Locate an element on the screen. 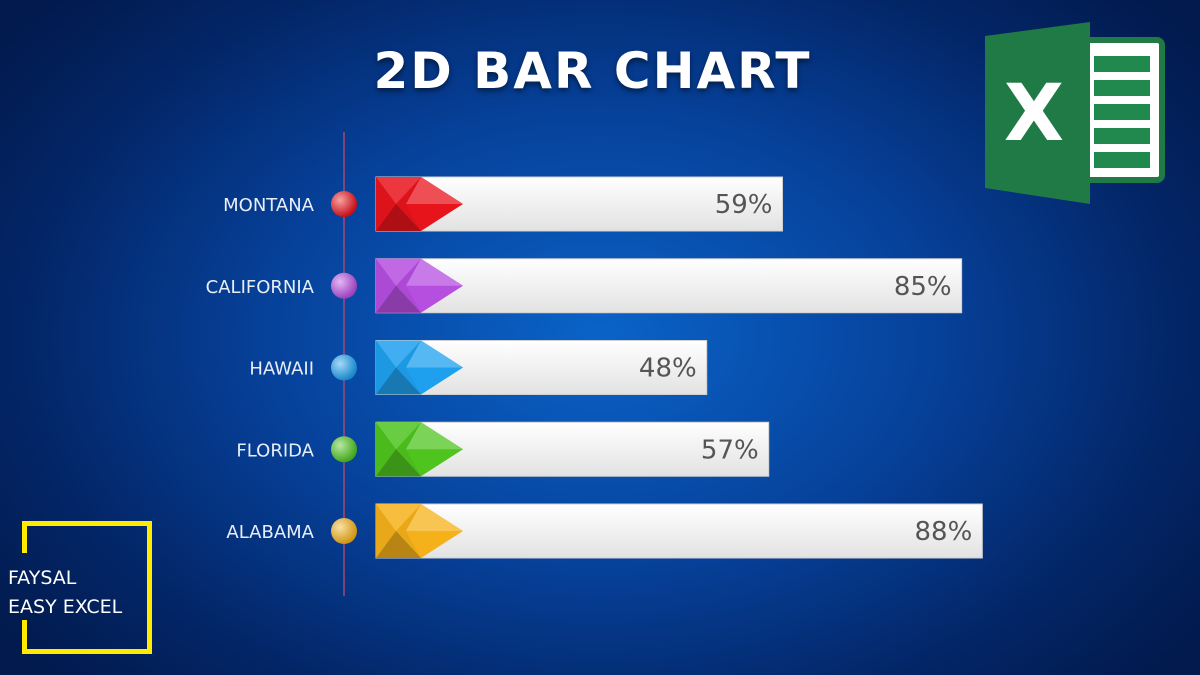  category-label: MONTANA is located at coordinates (269, 205).